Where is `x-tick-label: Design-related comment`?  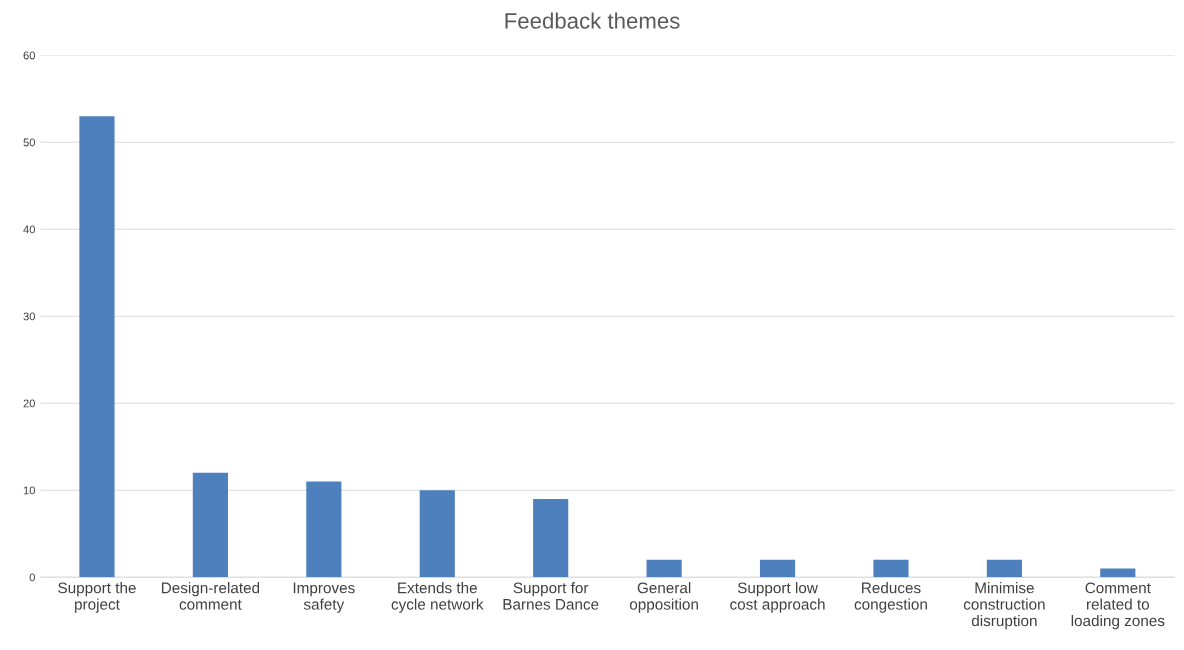 x-tick-label: Design-related comment is located at coordinates (210, 596).